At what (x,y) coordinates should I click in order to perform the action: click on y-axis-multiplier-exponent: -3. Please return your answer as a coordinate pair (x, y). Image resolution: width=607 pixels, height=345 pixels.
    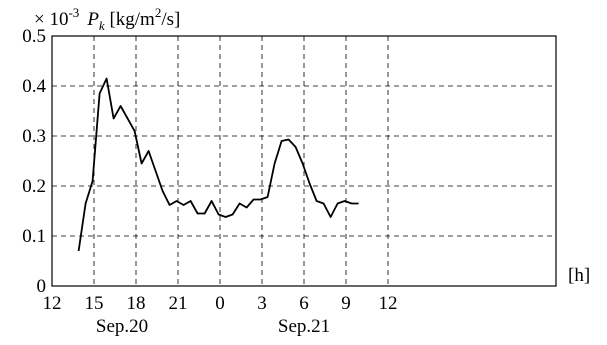
    Looking at the image, I should click on (73, 12).